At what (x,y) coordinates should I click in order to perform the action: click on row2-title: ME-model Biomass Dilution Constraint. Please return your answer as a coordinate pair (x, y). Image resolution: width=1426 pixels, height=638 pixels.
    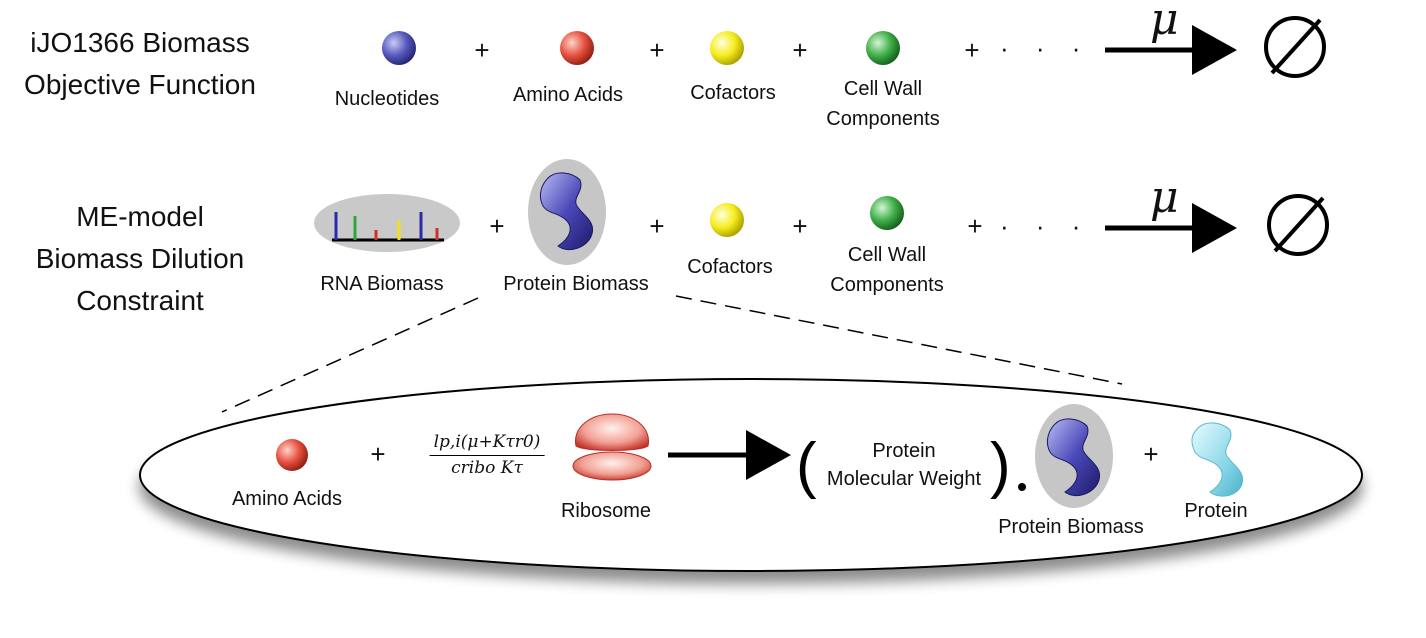
    Looking at the image, I should click on (140, 259).